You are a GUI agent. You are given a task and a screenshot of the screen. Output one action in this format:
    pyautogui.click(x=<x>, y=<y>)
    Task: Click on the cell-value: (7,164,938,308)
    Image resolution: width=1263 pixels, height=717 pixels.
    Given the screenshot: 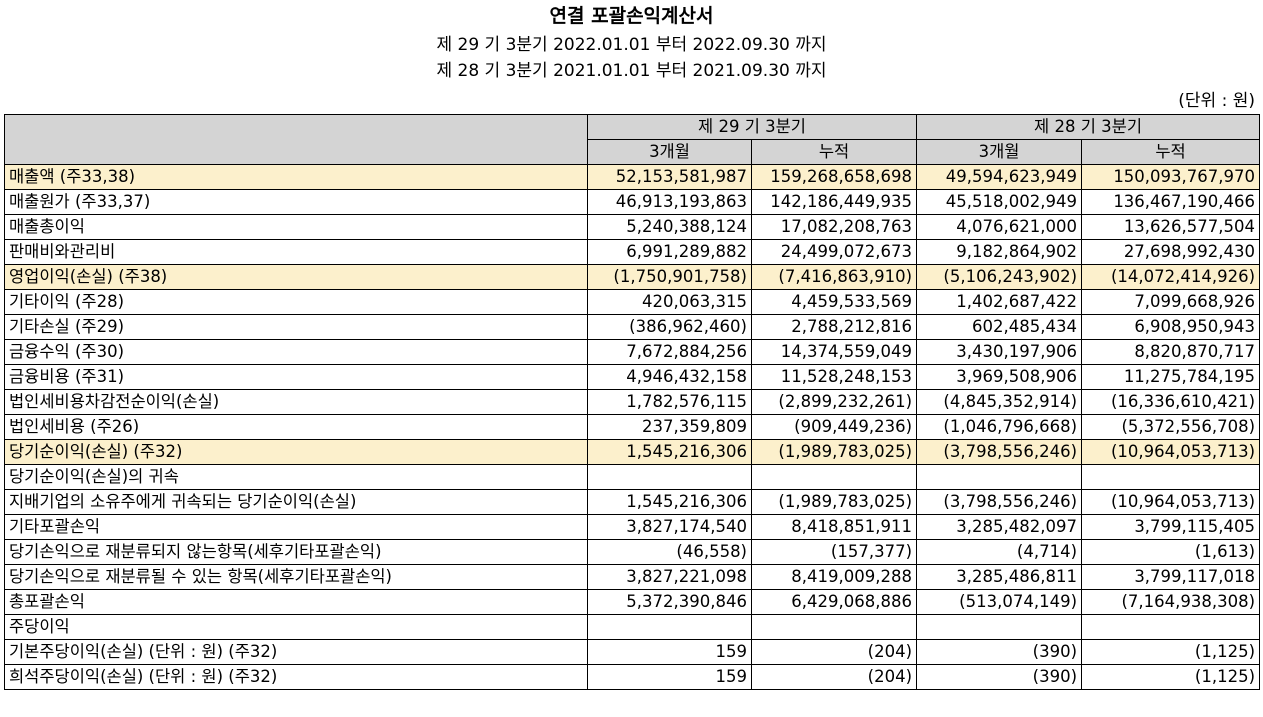 What is the action you would take?
    pyautogui.click(x=1171, y=602)
    